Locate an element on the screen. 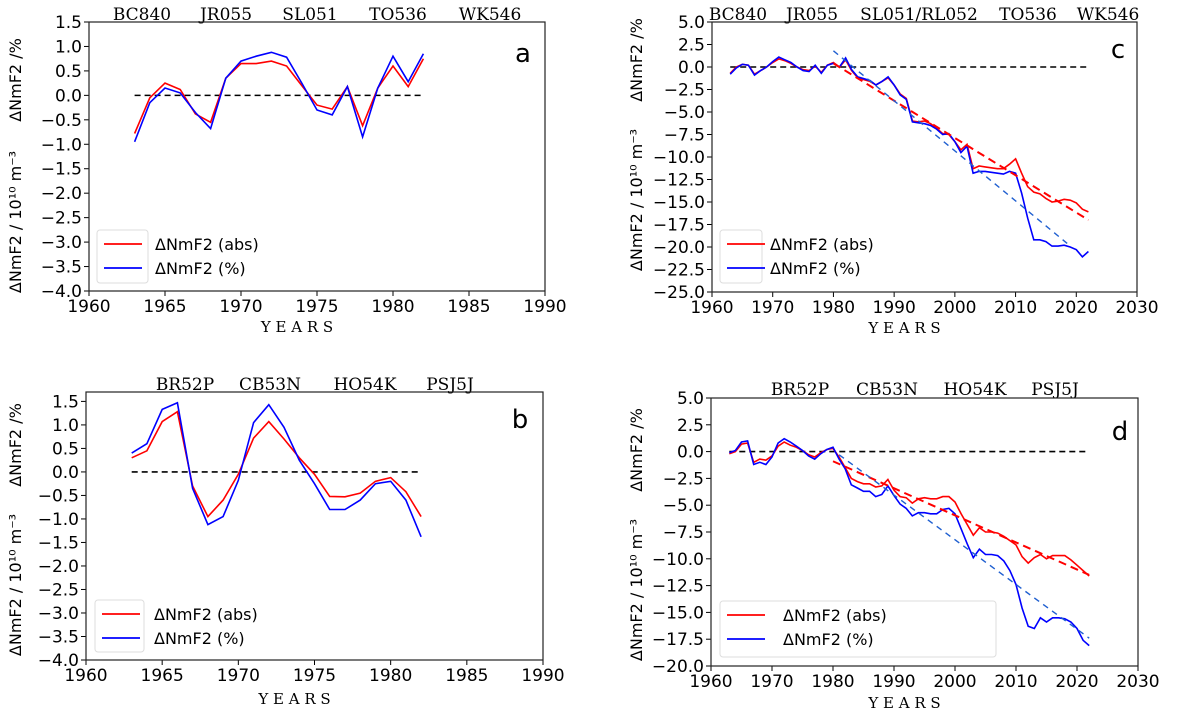 The height and width of the screenshot is (715, 1200). panel-letter: b is located at coordinates (520, 420).